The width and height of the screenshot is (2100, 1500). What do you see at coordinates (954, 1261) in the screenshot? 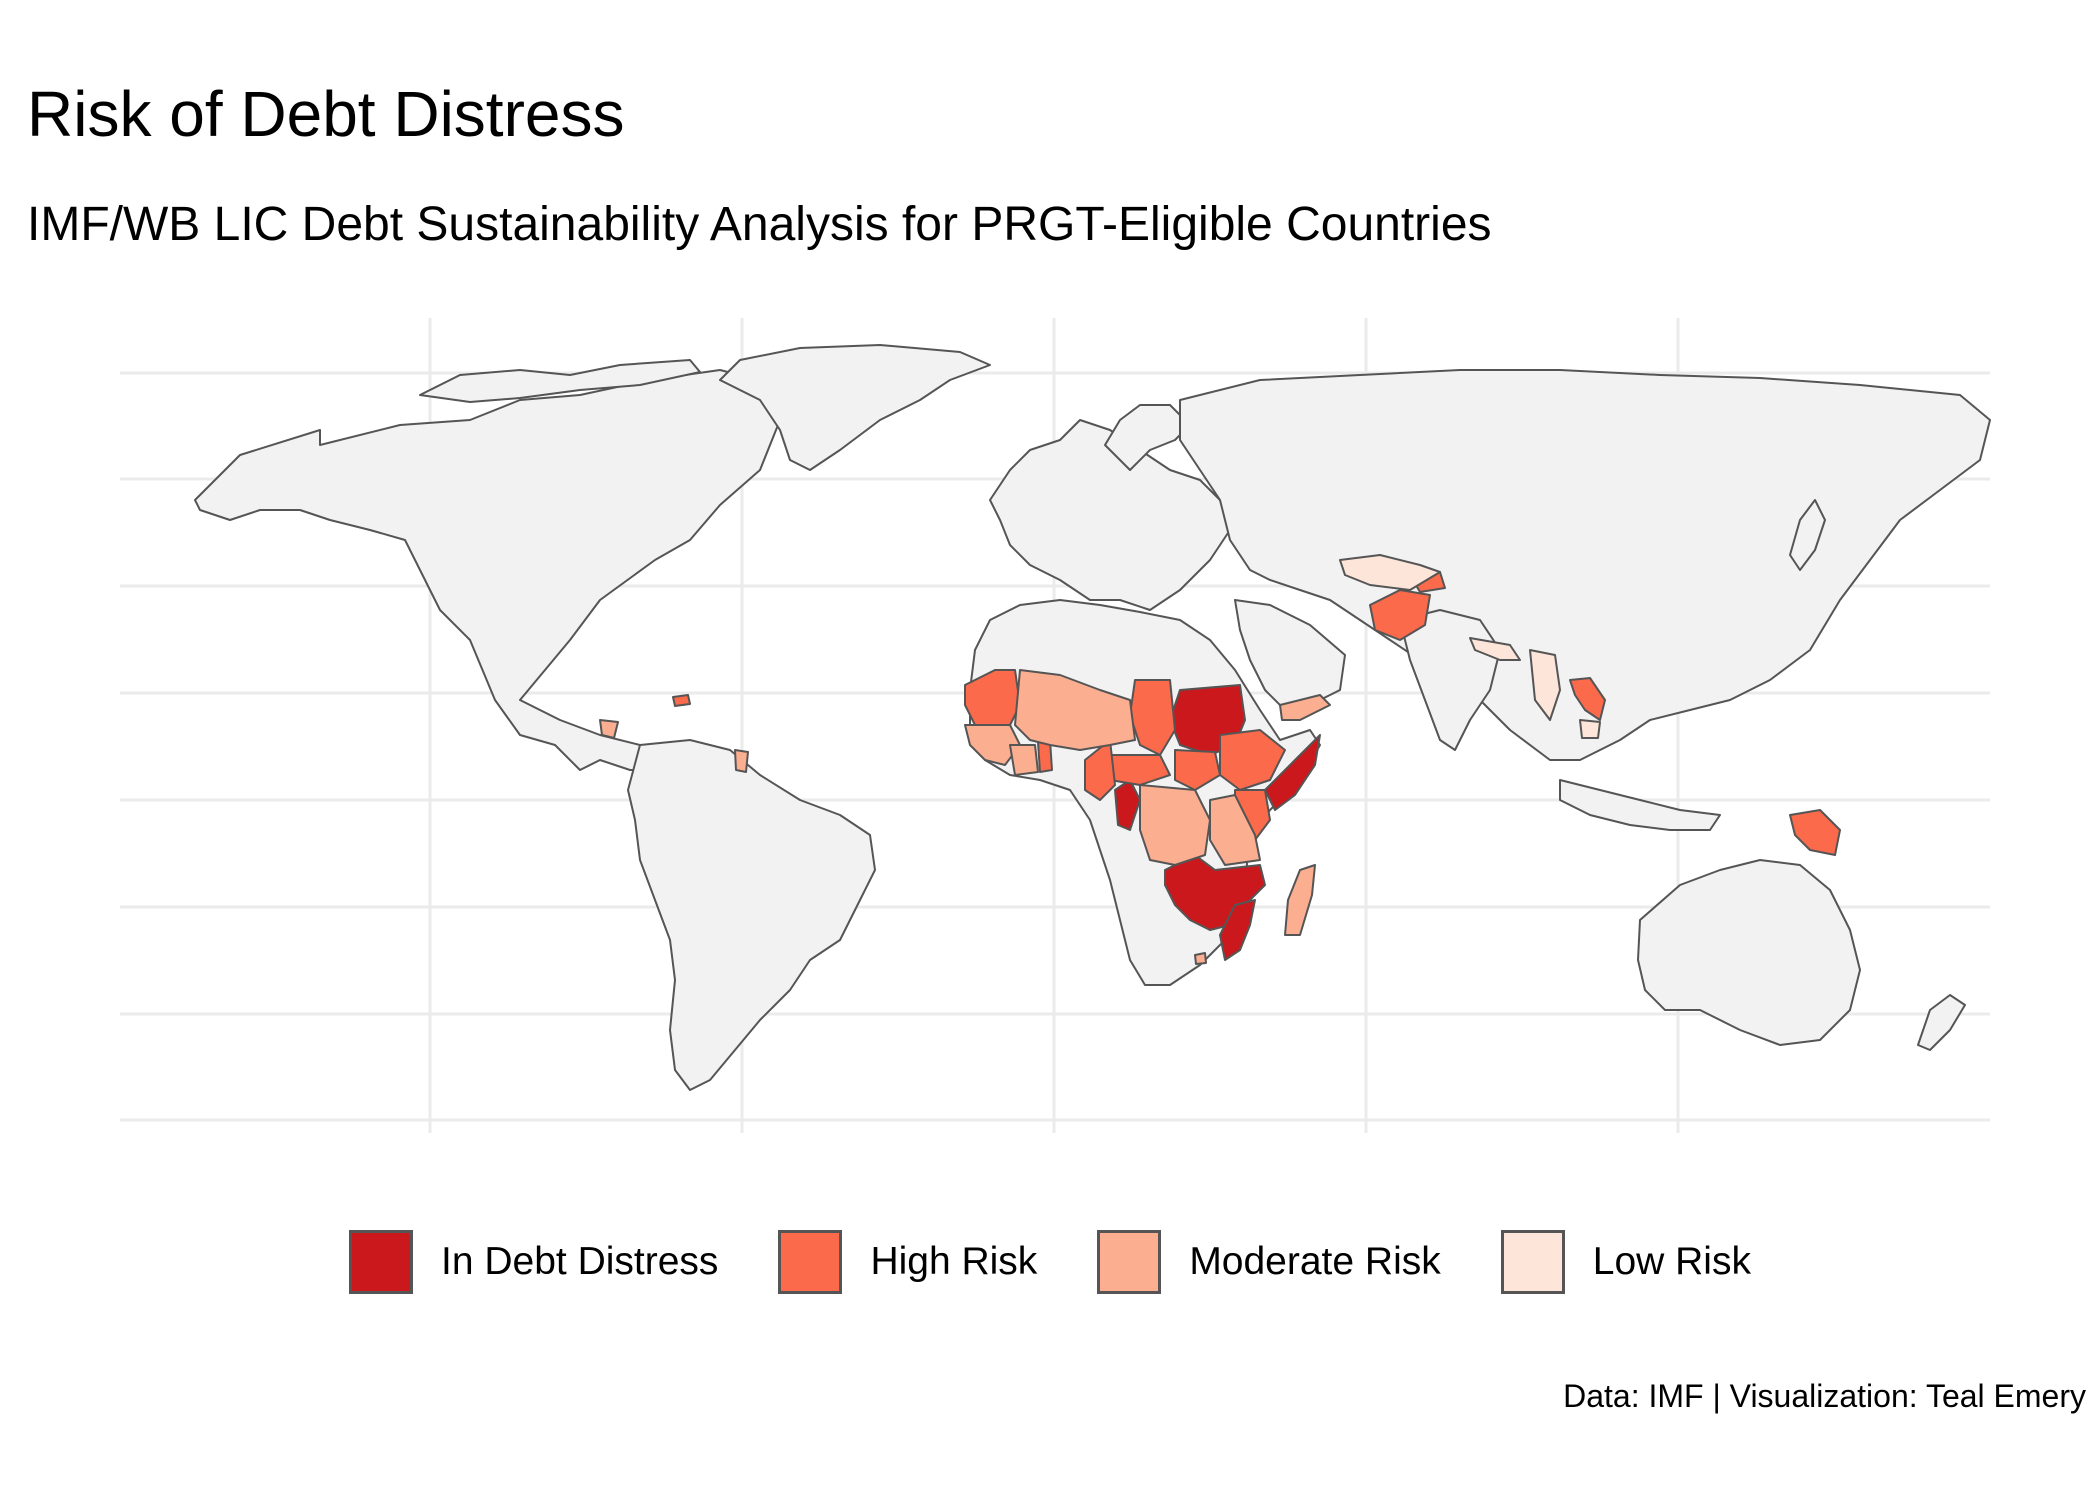
I see `legend-label: High Risk` at bounding box center [954, 1261].